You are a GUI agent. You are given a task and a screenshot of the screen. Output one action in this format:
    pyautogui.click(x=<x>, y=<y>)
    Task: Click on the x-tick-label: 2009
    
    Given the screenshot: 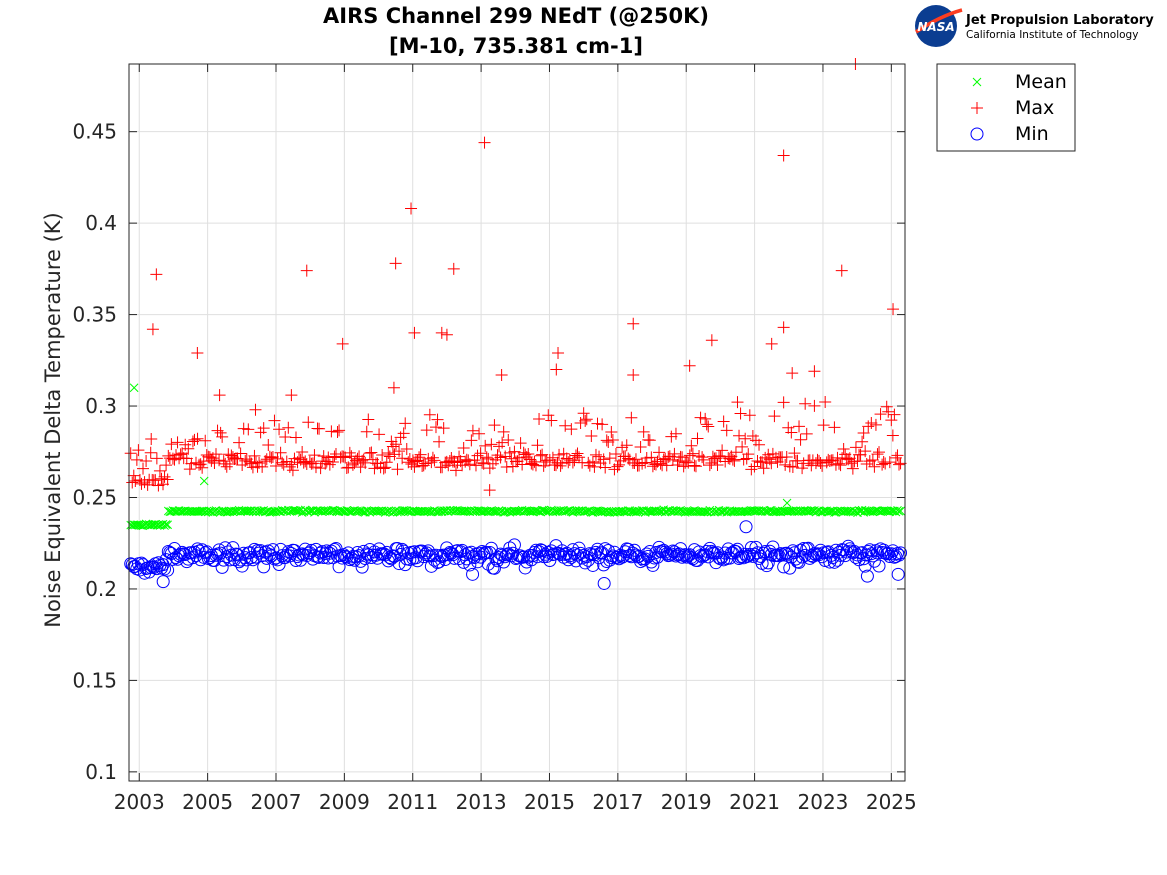 What is the action you would take?
    pyautogui.click(x=344, y=802)
    